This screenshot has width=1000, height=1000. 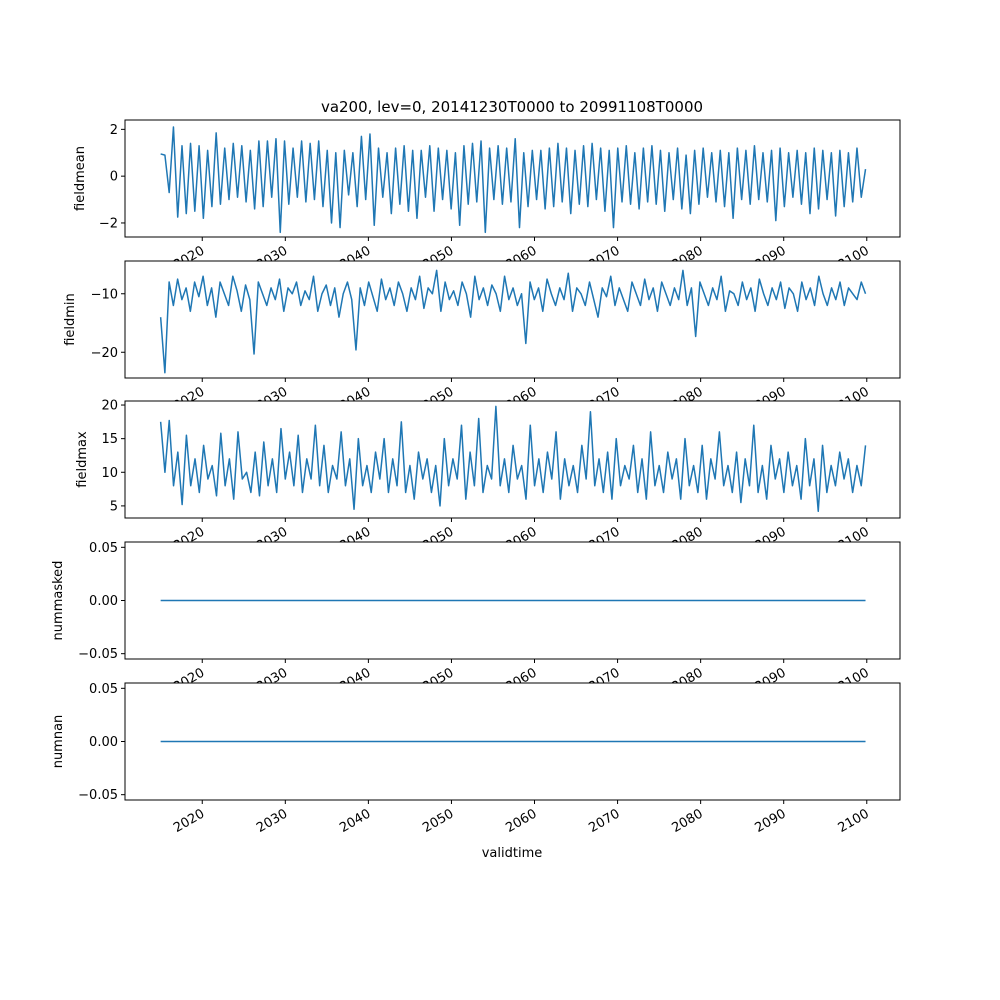 I want to click on y-tick-label: −10, so click(x=104, y=294).